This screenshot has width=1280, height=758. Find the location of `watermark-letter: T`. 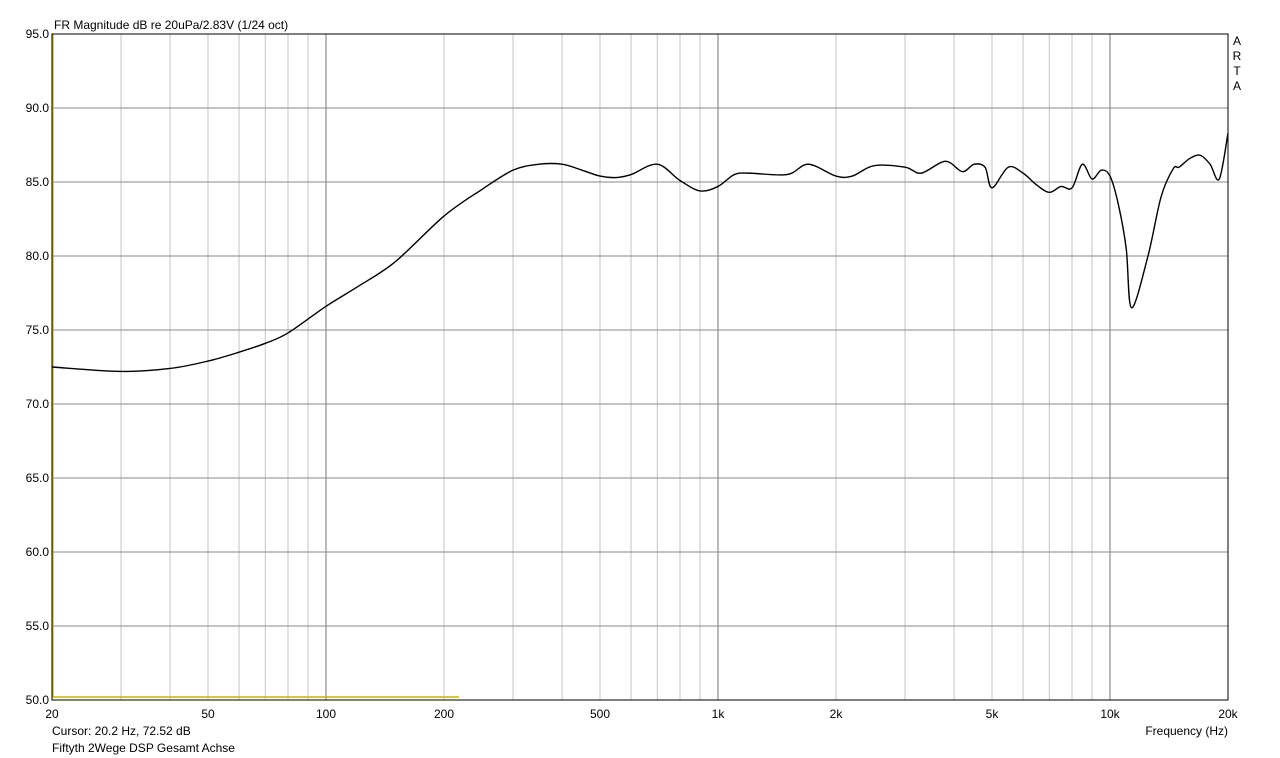

watermark-letter: T is located at coordinates (1237, 71).